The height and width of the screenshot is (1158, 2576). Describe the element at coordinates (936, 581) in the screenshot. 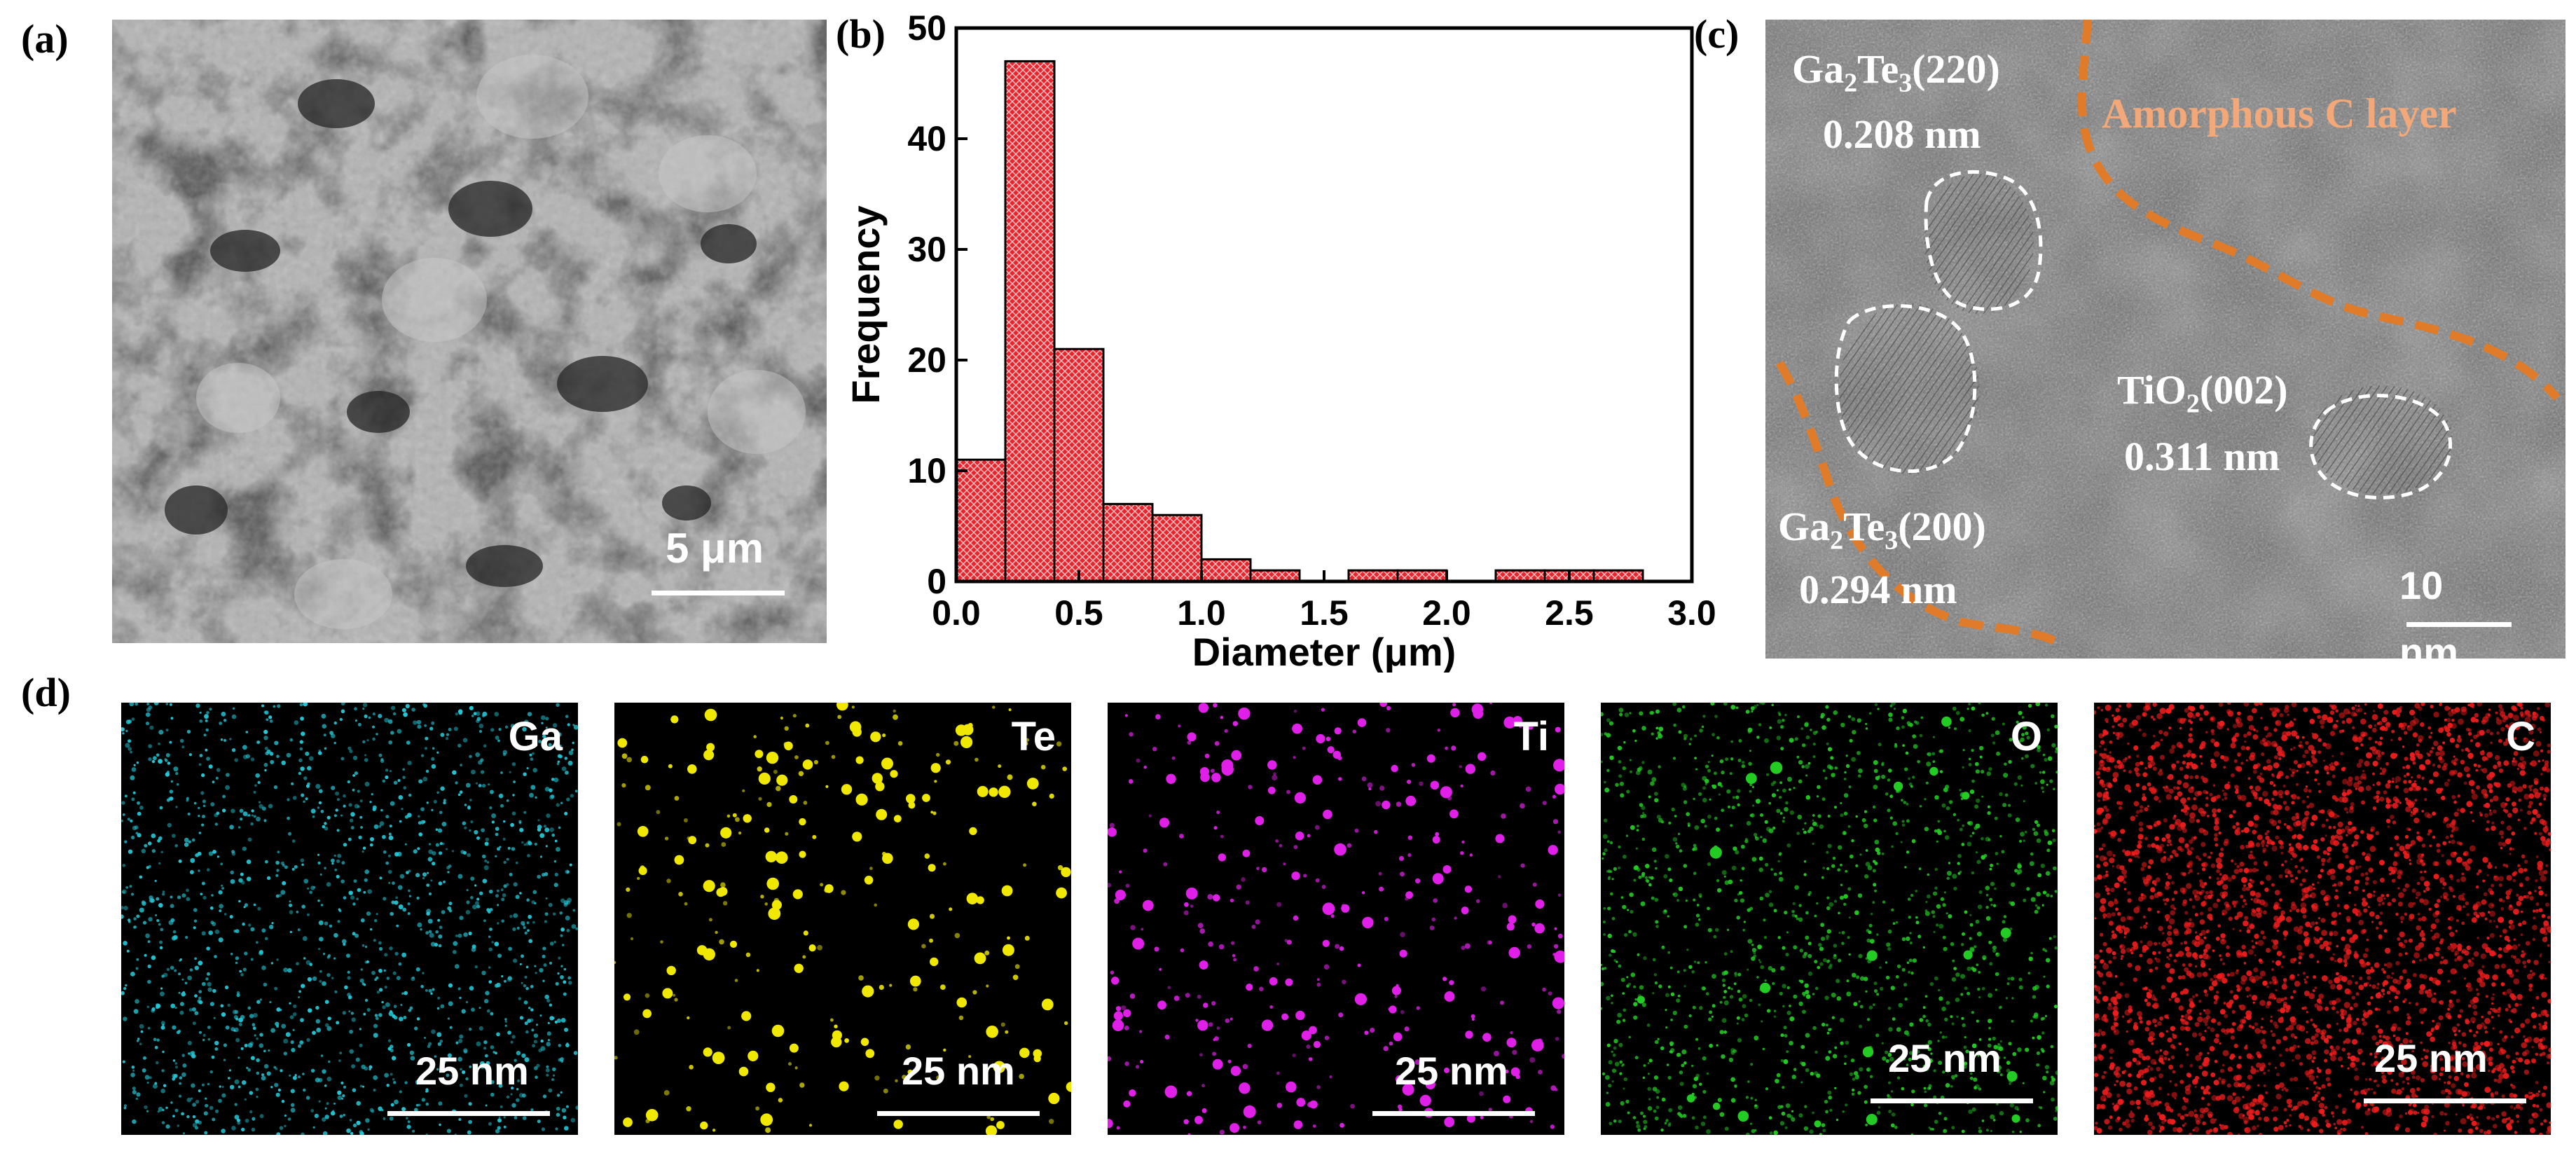

I see `y-tick-label: 0` at that location.